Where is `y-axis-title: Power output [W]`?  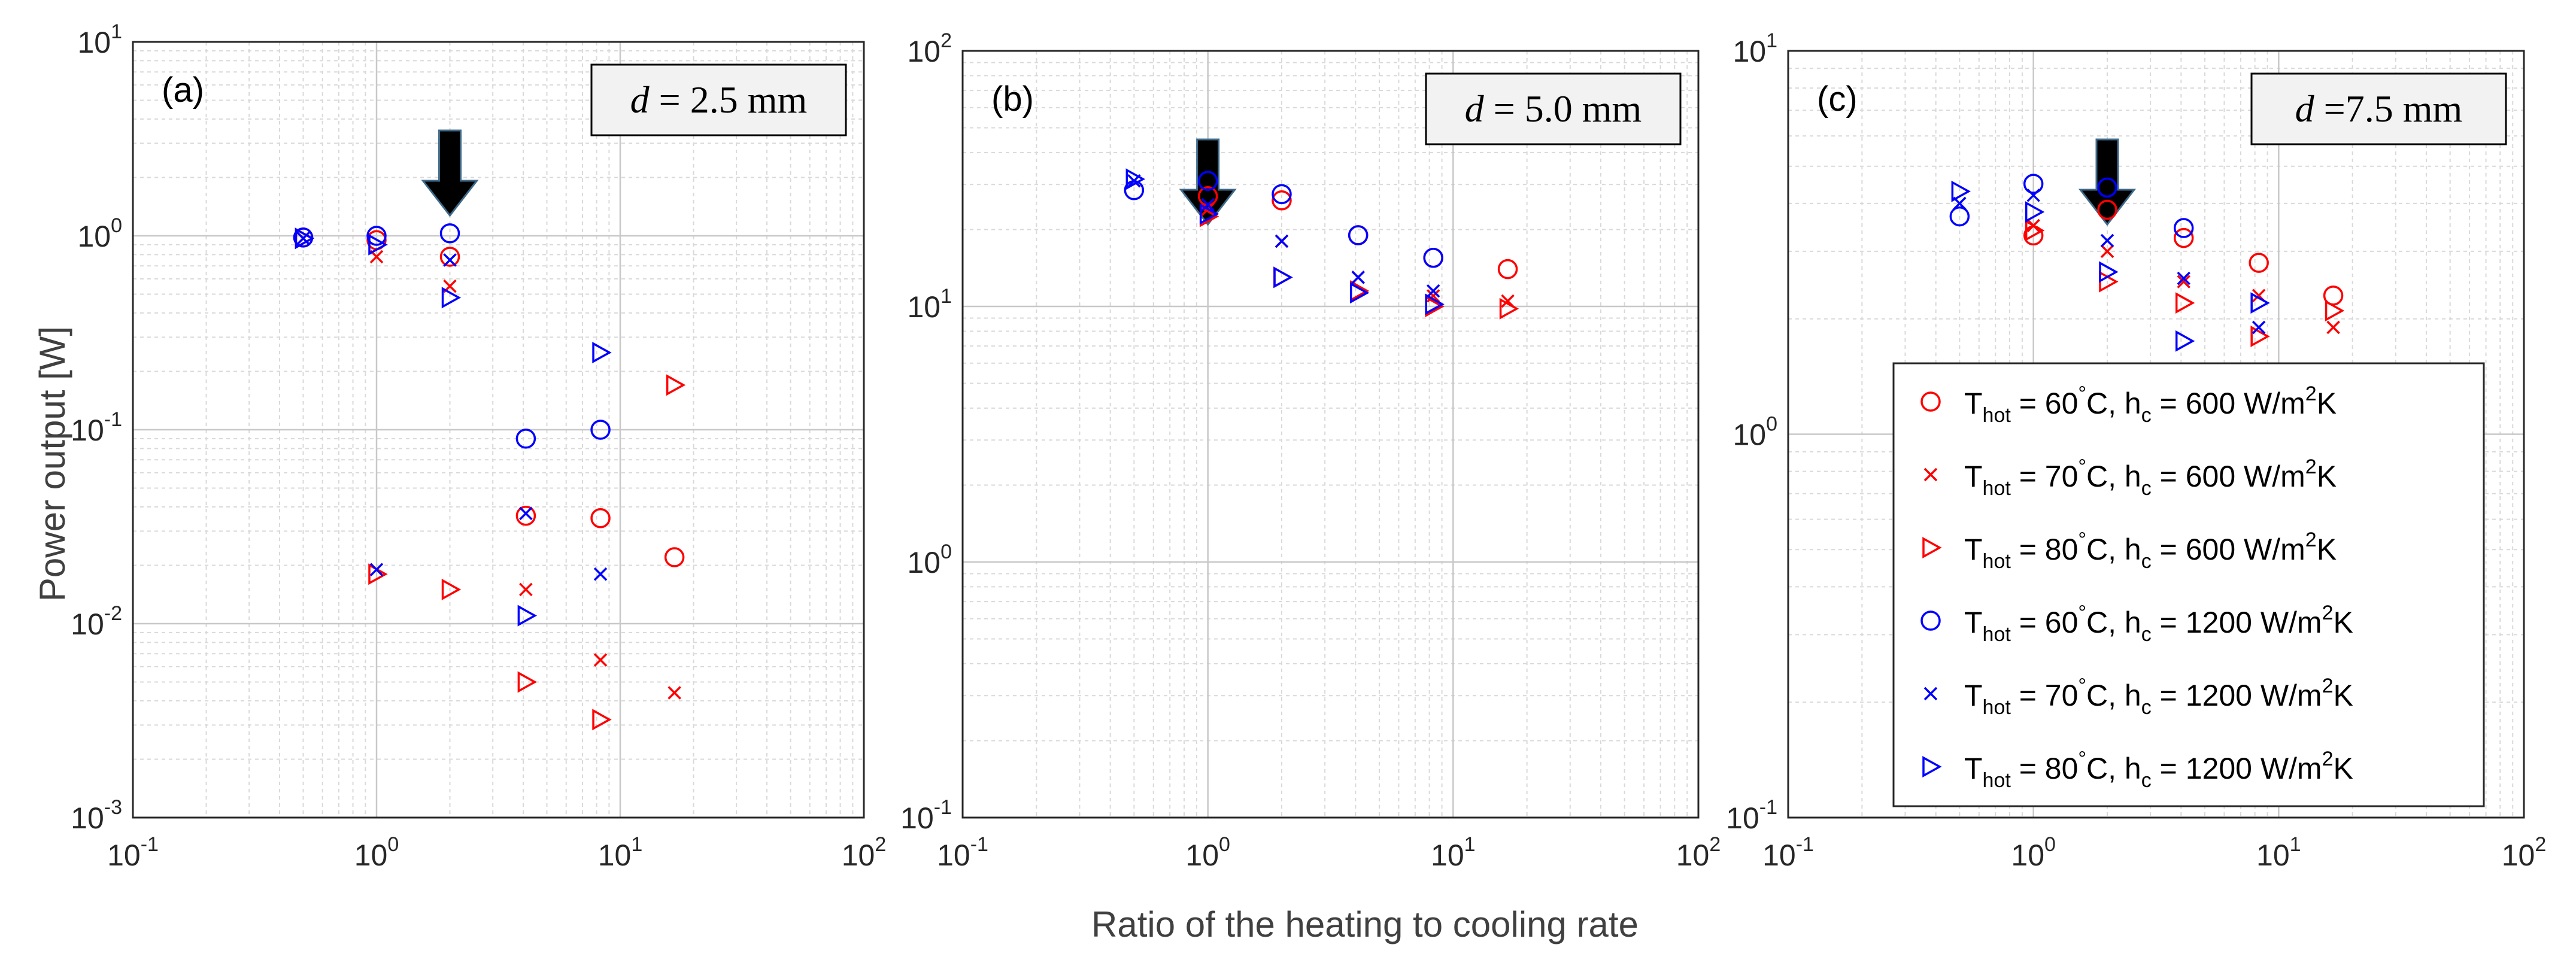
y-axis-title: Power output [W] is located at coordinates (52, 464).